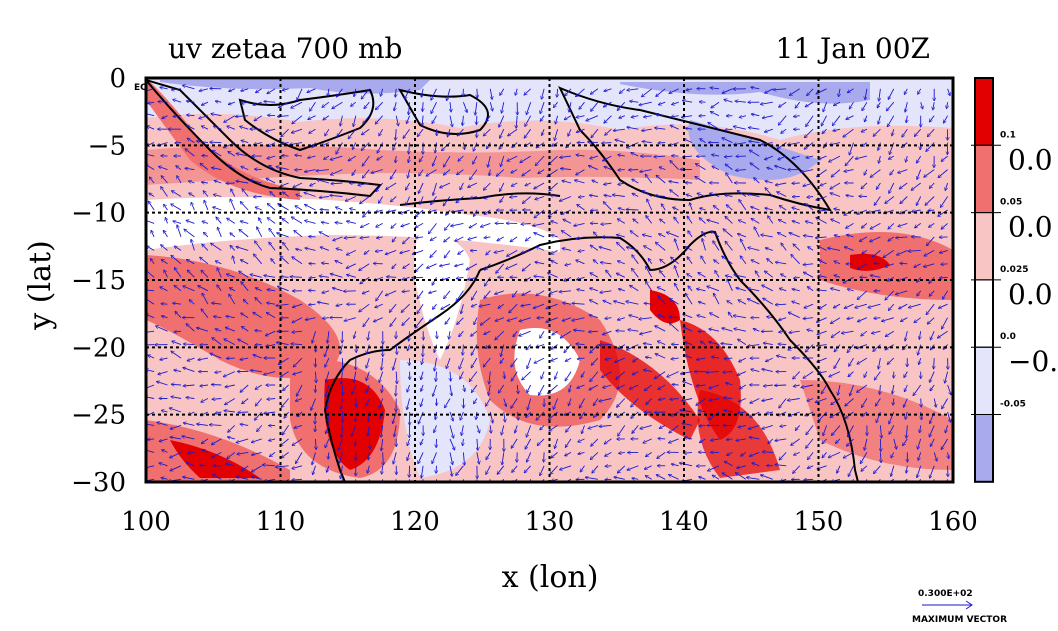 This screenshot has height=631, width=1058. What do you see at coordinates (285, 48) in the screenshot?
I see `chart-title-left: uv zetaa 700 mb` at bounding box center [285, 48].